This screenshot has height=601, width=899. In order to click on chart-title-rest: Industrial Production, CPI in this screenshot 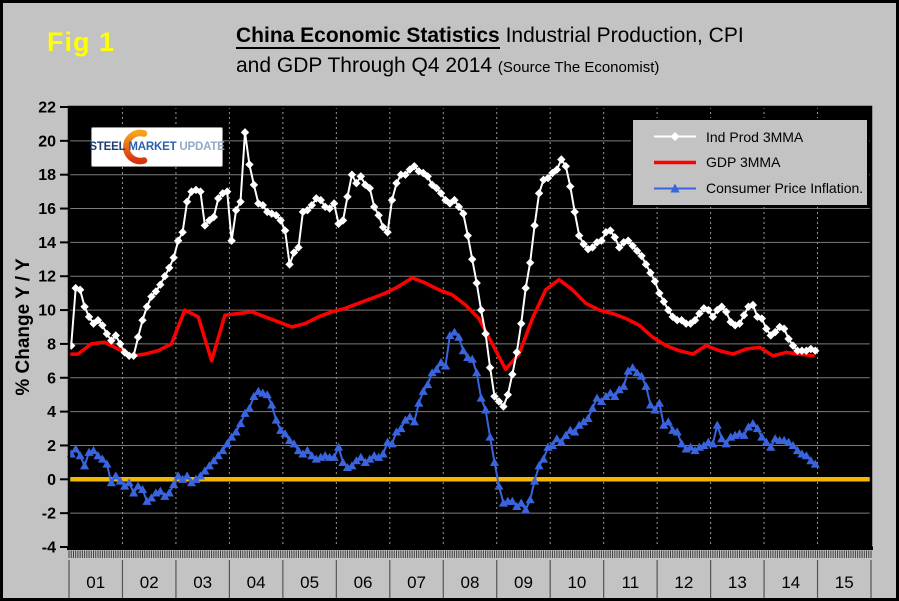, I will do `click(621, 35)`.